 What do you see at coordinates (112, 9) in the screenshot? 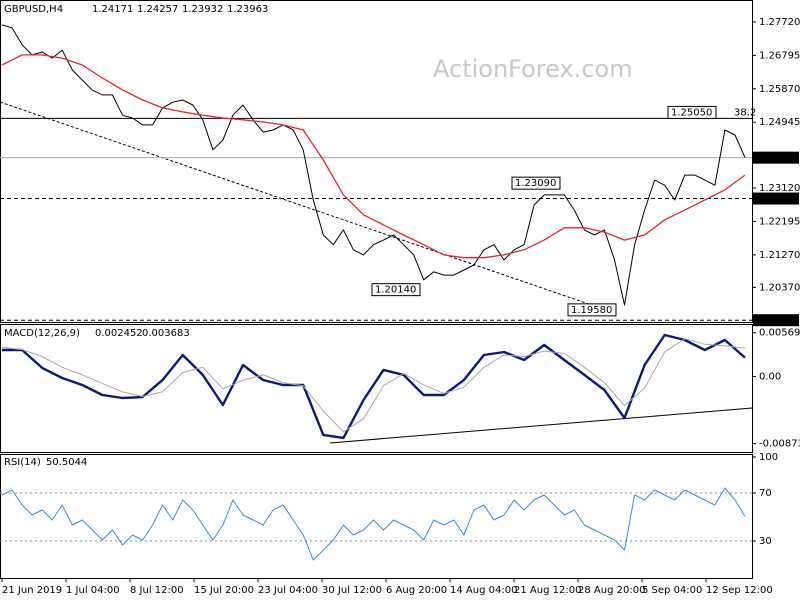
I see `ohlc-value: 1.24171` at bounding box center [112, 9].